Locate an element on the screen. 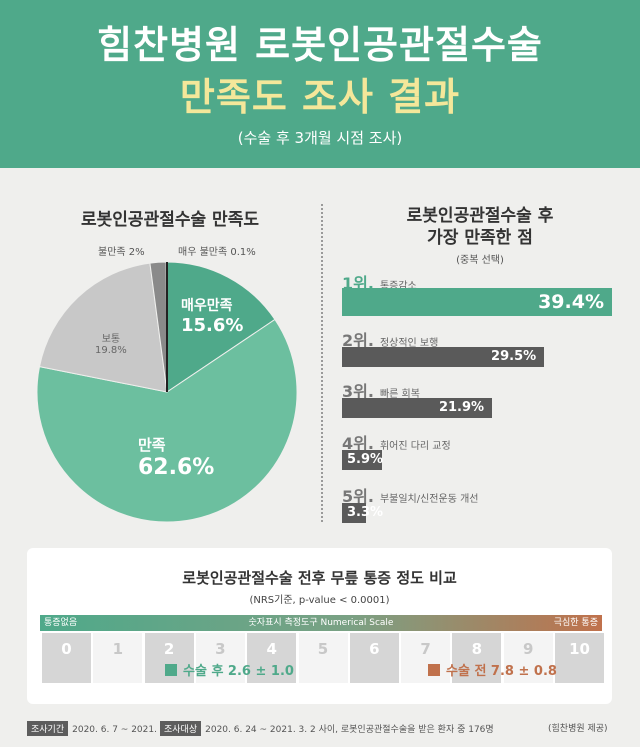 The image size is (640, 747). multiple-choice-note: (중복 선택) is located at coordinates (480, 260).